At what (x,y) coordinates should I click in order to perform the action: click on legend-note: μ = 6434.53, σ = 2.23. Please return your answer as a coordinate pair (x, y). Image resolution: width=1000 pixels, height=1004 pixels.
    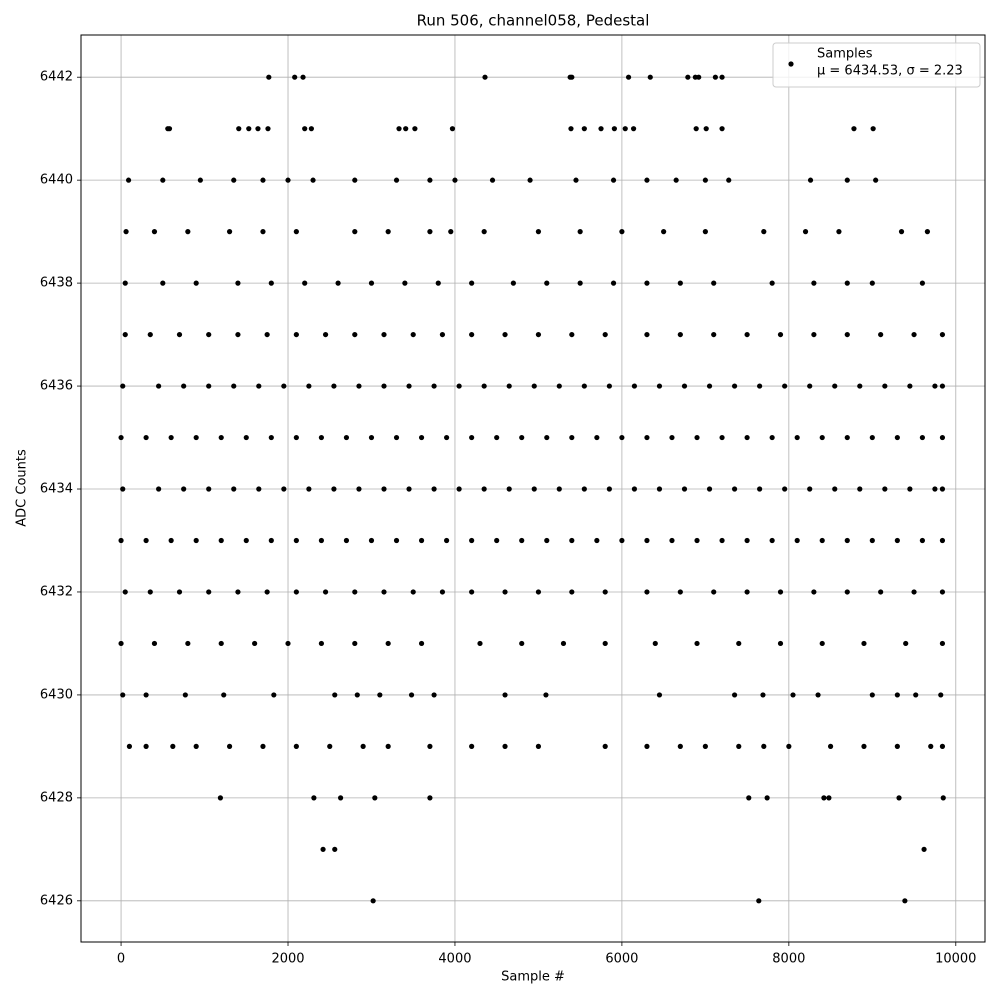
    Looking at the image, I should click on (890, 71).